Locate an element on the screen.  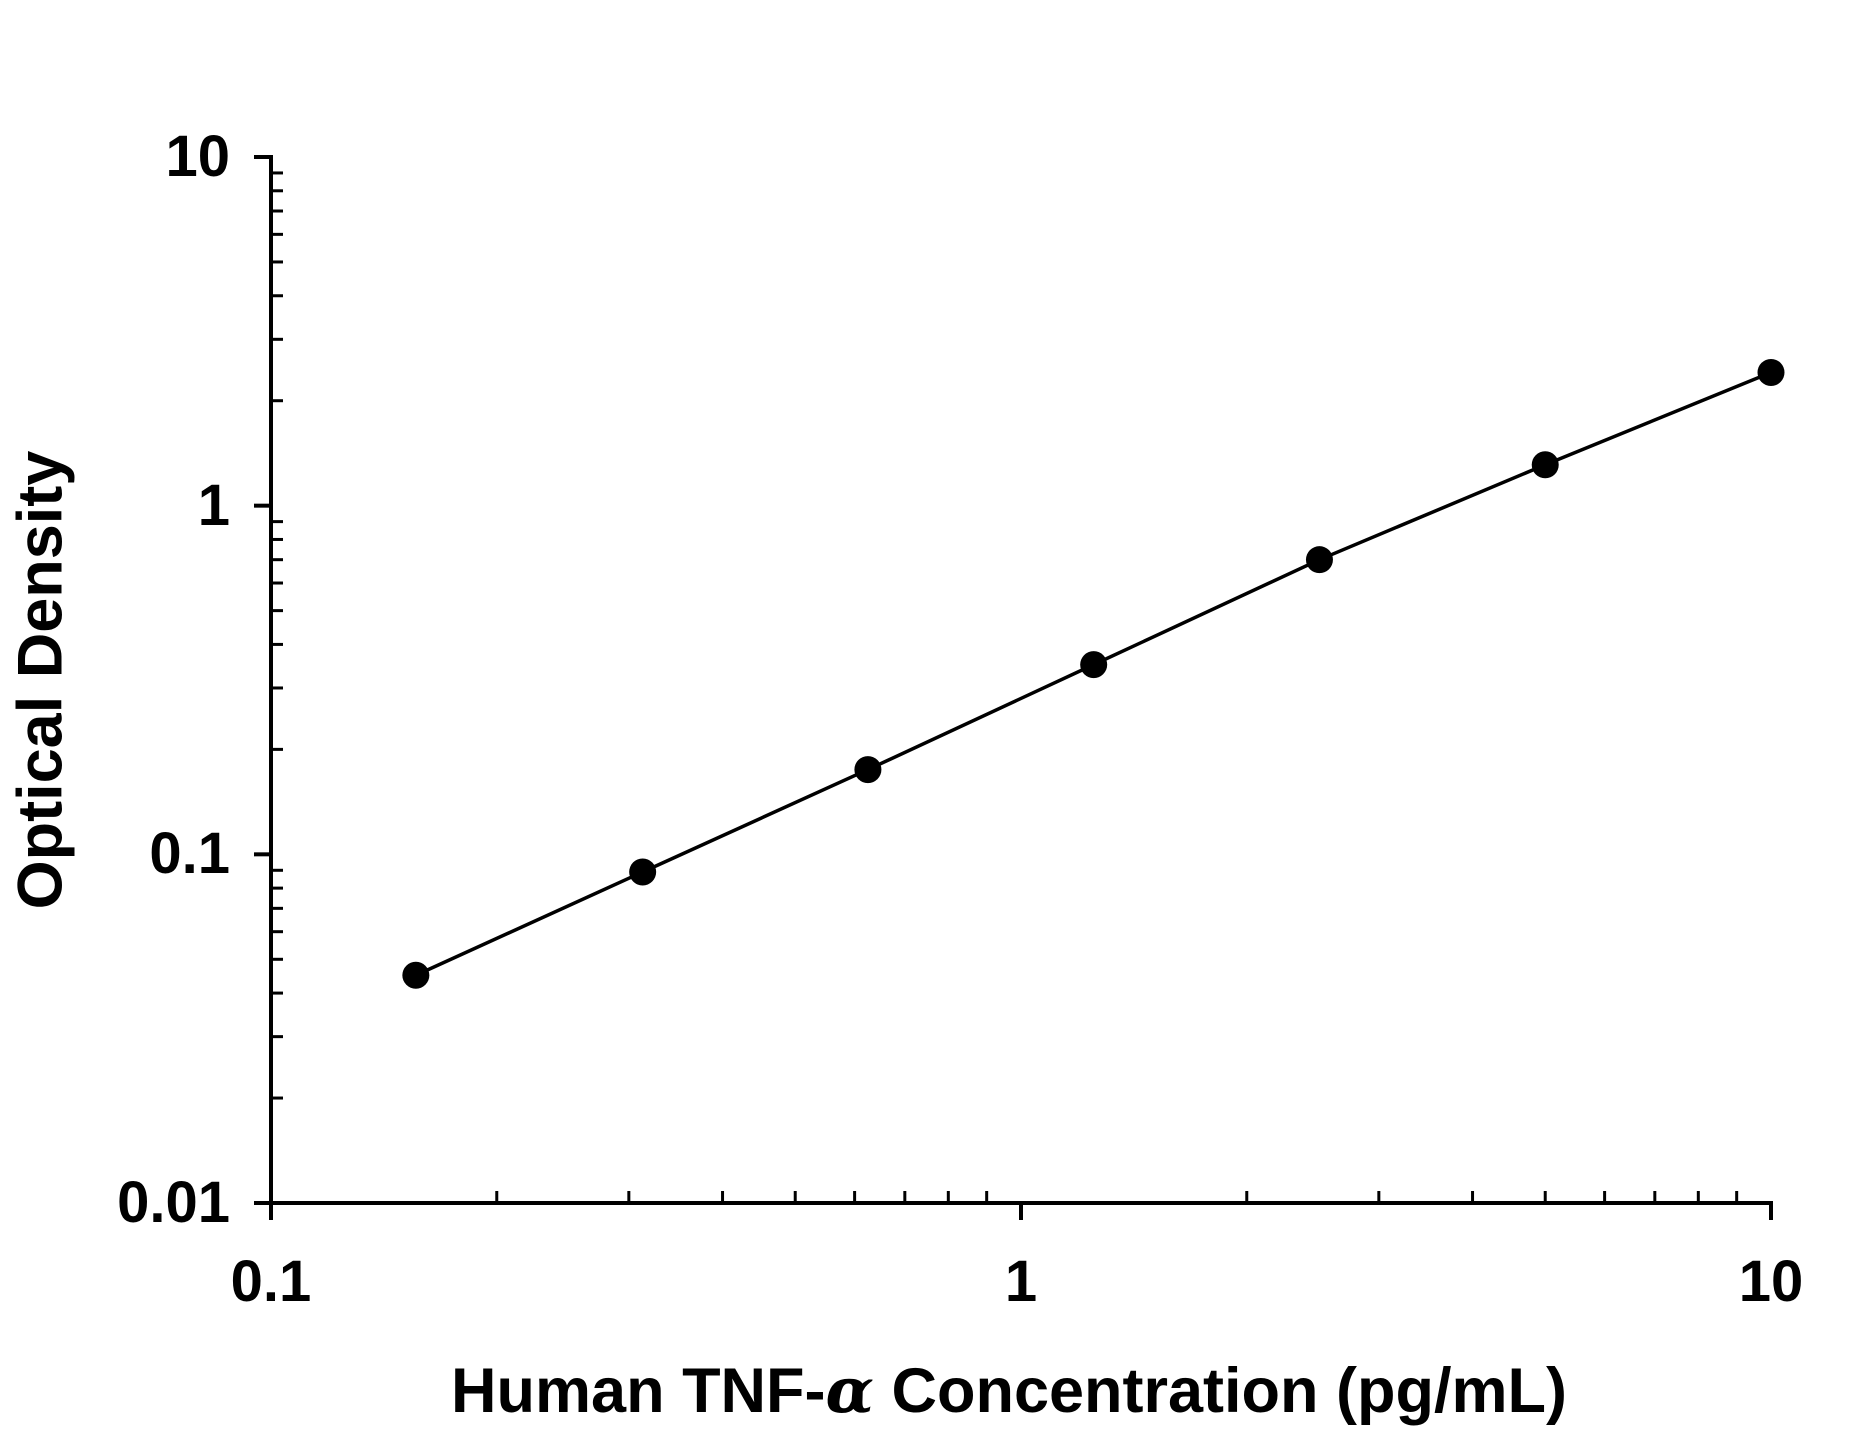
x-tick-label: 0.1 is located at coordinates (271, 1281).